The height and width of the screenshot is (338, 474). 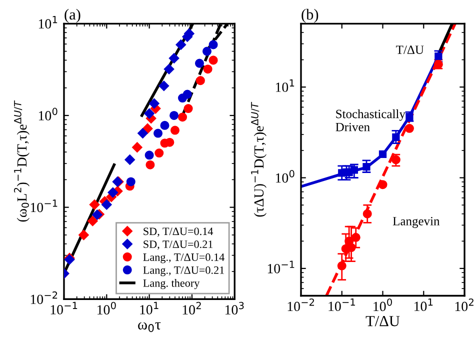 I want to click on x-tick-label: 10$^{3}$, so click(x=235, y=308).